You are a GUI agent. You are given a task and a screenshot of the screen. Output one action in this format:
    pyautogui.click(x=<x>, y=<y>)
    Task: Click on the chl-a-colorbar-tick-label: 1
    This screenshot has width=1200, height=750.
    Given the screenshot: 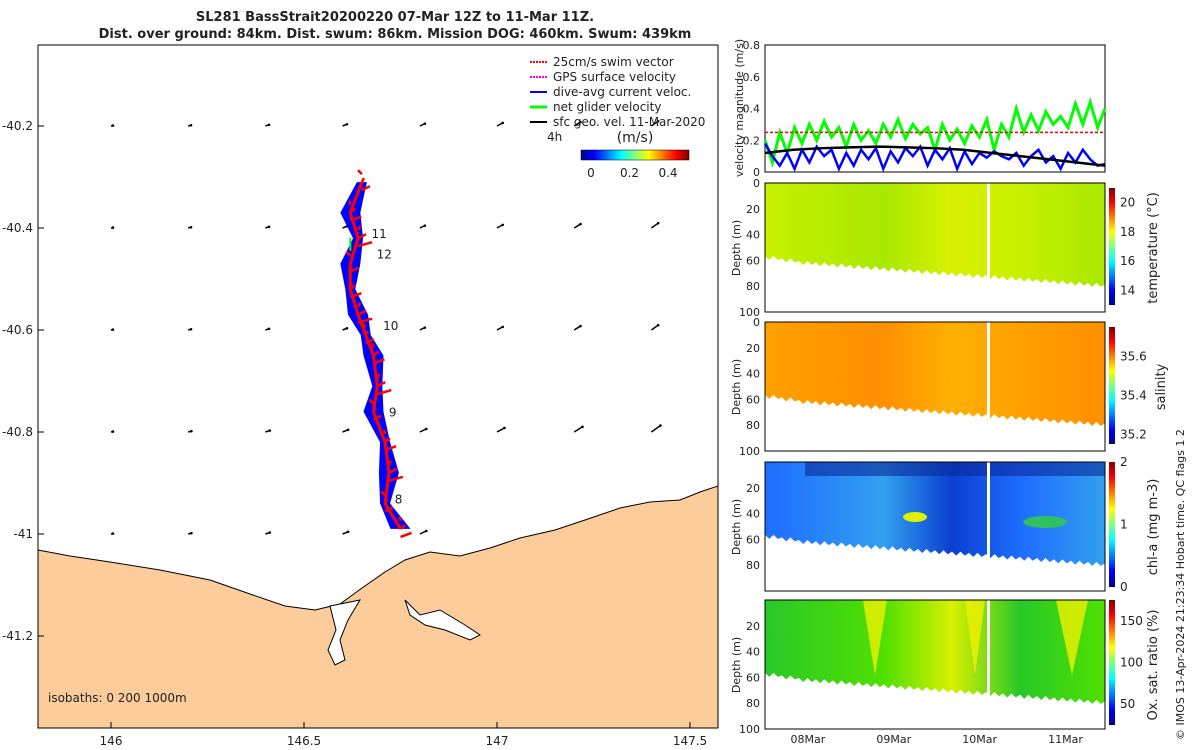 What is the action you would take?
    pyautogui.click(x=1124, y=525)
    